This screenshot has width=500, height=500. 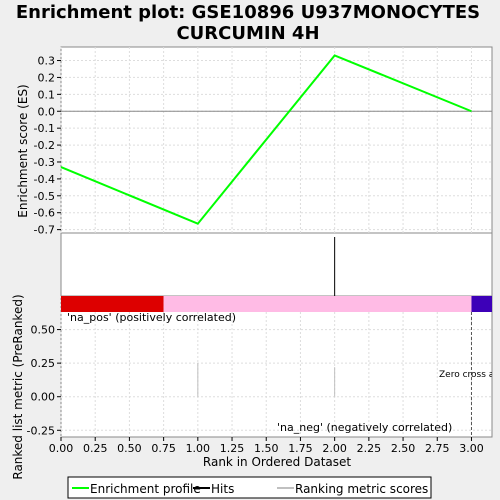 What do you see at coordinates (469, 375) in the screenshot?
I see `zero-cross-label: Zero cross at 3` at bounding box center [469, 375].